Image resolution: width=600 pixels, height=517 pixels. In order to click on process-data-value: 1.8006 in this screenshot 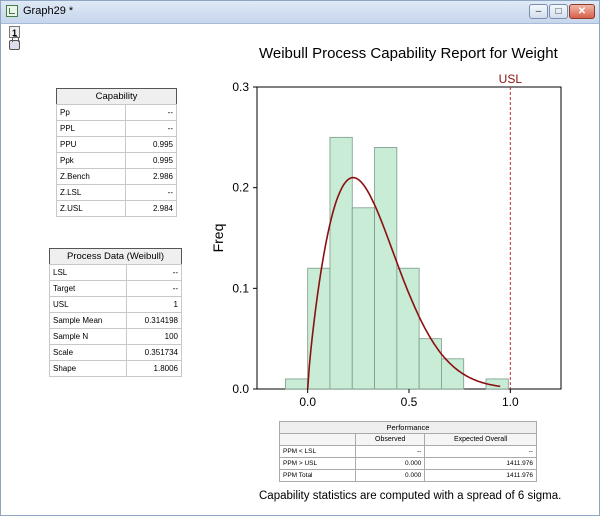, I will do `click(154, 368)`.